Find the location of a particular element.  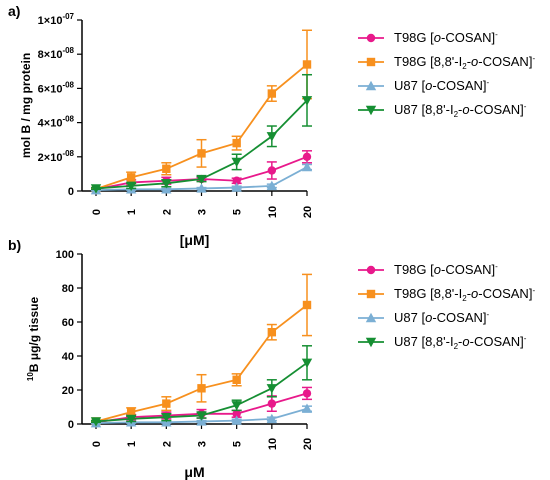

y-tick-label: 40 is located at coordinates (68, 357).